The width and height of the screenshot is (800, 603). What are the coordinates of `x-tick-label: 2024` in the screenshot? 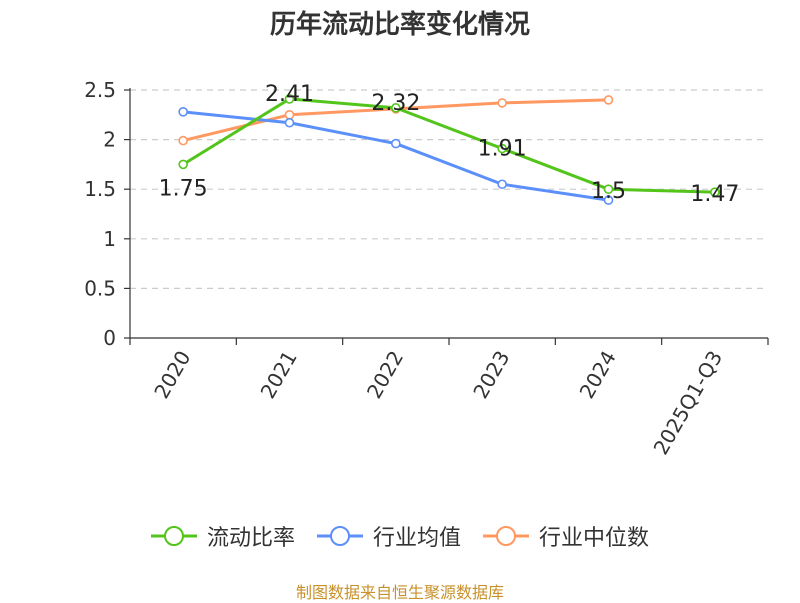 It's located at (598, 375).